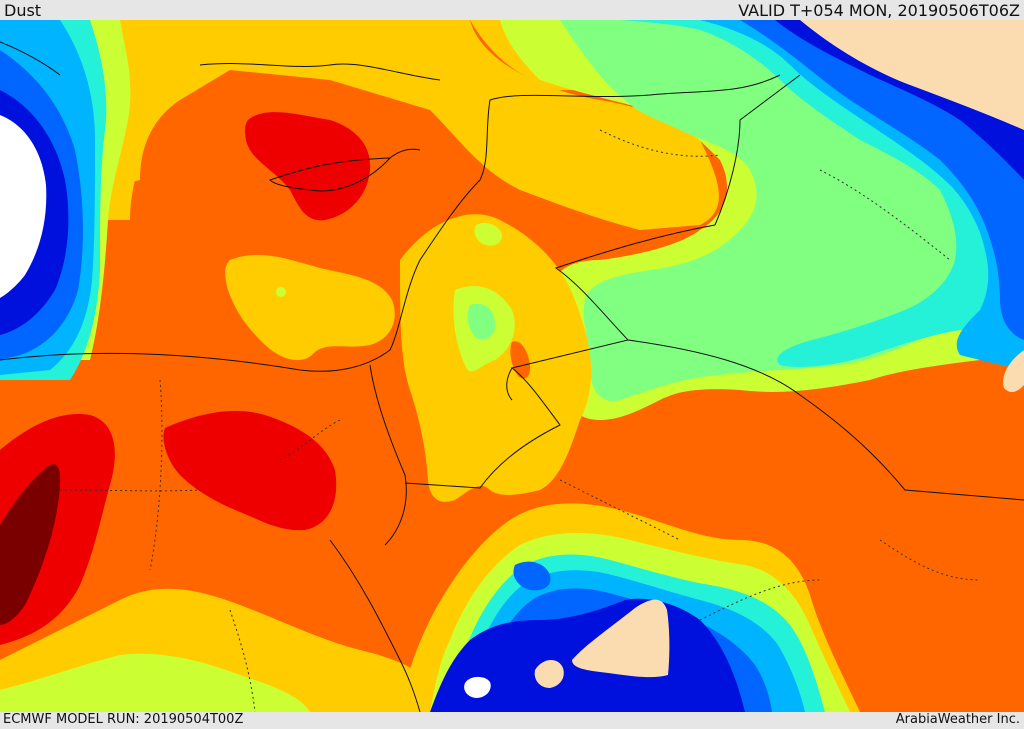  I want to click on med-lime-dot, so click(281, 292).